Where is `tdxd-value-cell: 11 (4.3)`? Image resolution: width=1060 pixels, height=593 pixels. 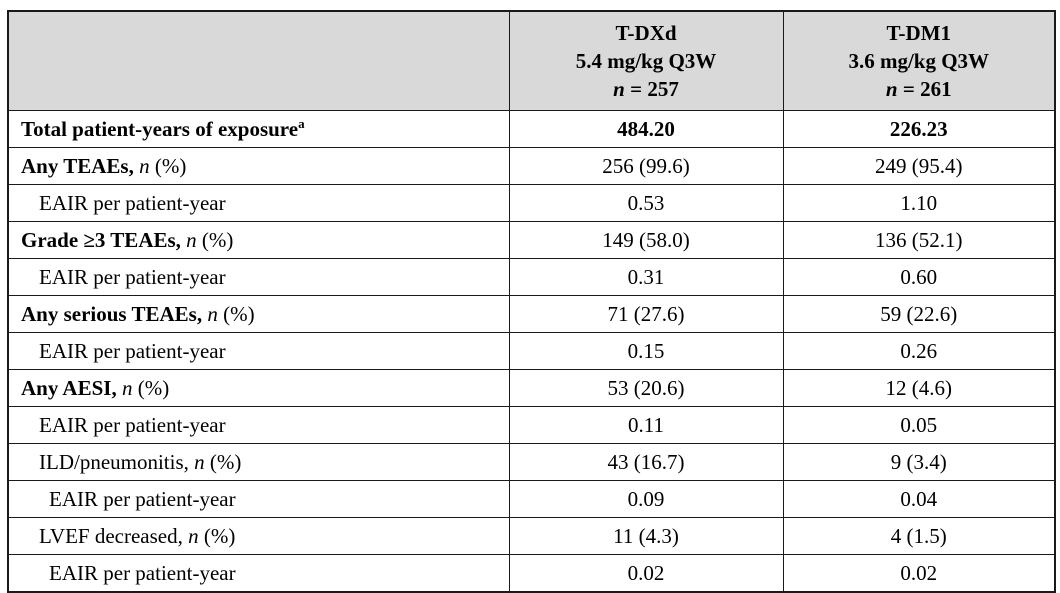 tdxd-value-cell: 11 (4.3) is located at coordinates (646, 536).